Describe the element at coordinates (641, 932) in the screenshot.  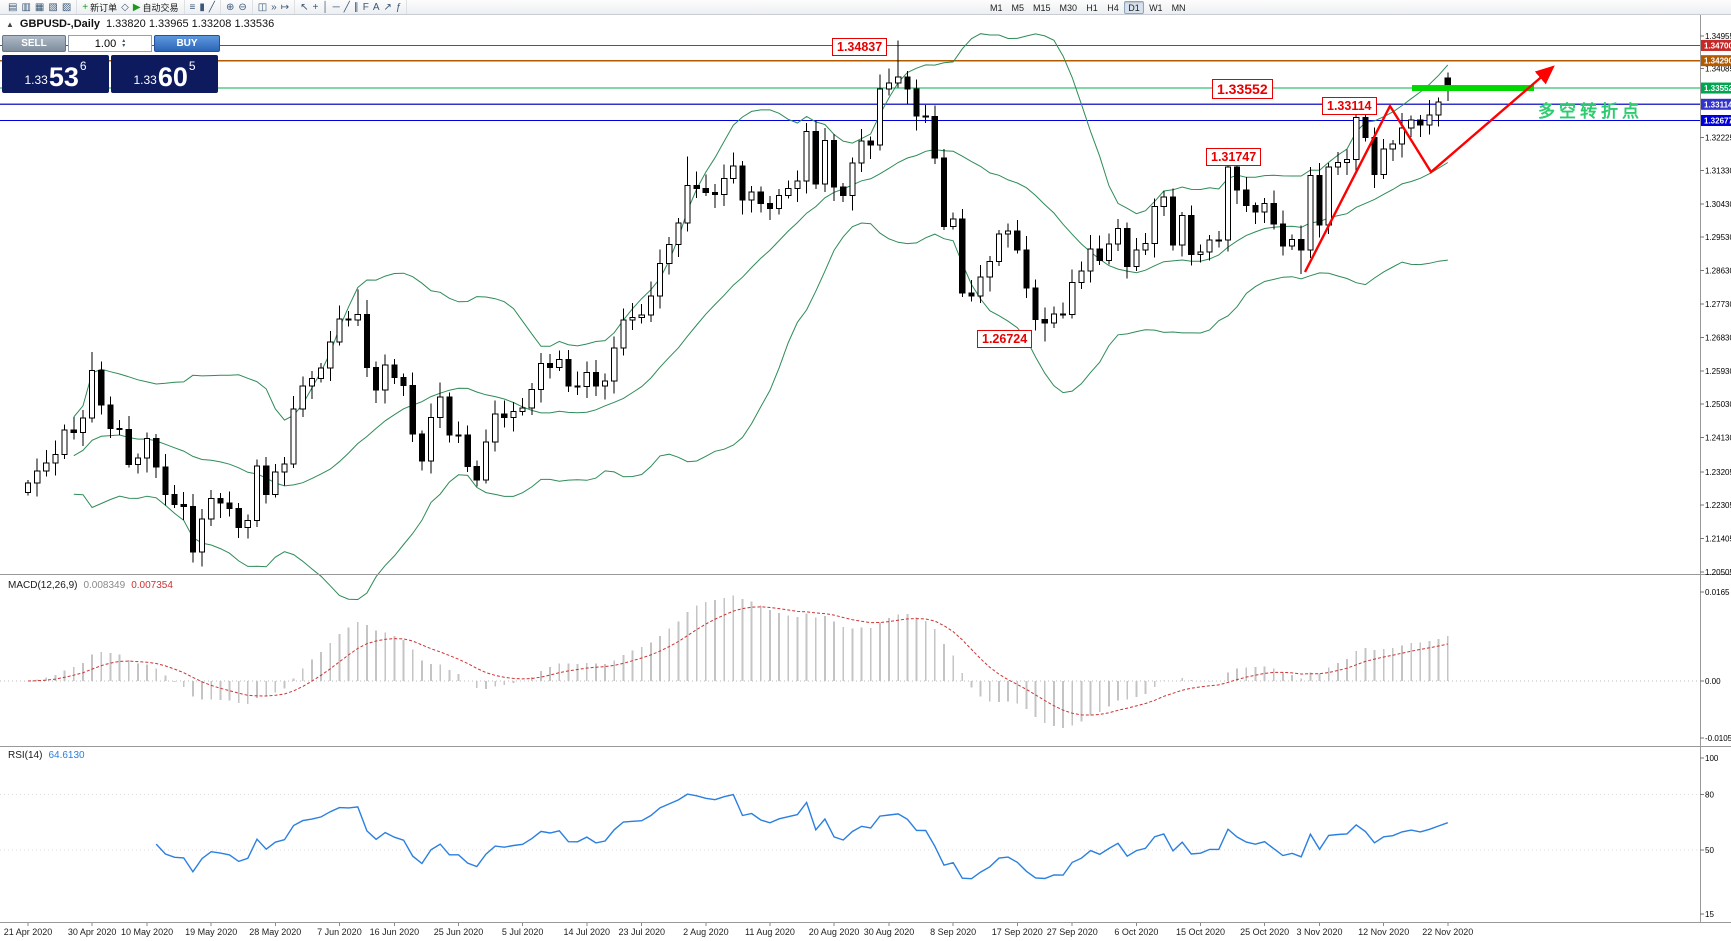
I see `x-axis-label: 23 Jul 2020` at that location.